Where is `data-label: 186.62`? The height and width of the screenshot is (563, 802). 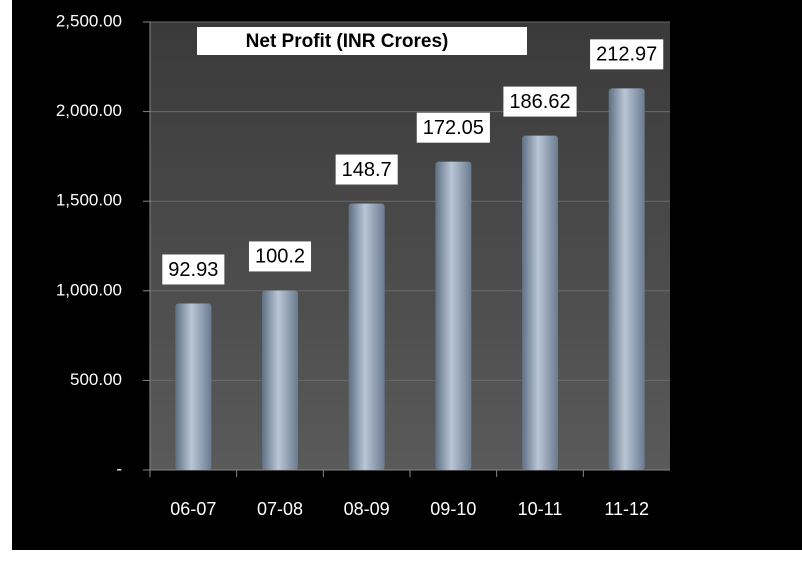
data-label: 186.62 is located at coordinates (539, 102).